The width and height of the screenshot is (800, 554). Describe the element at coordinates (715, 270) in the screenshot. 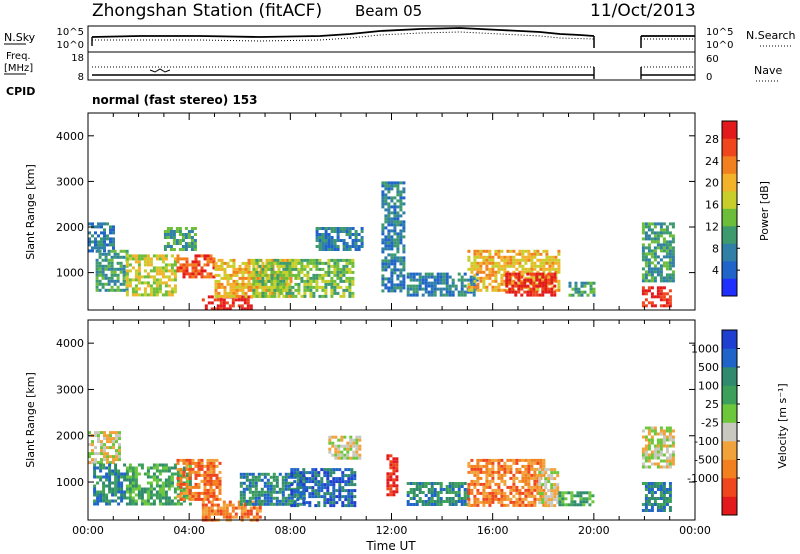

I see `colorbar-tick-label: 4` at that location.